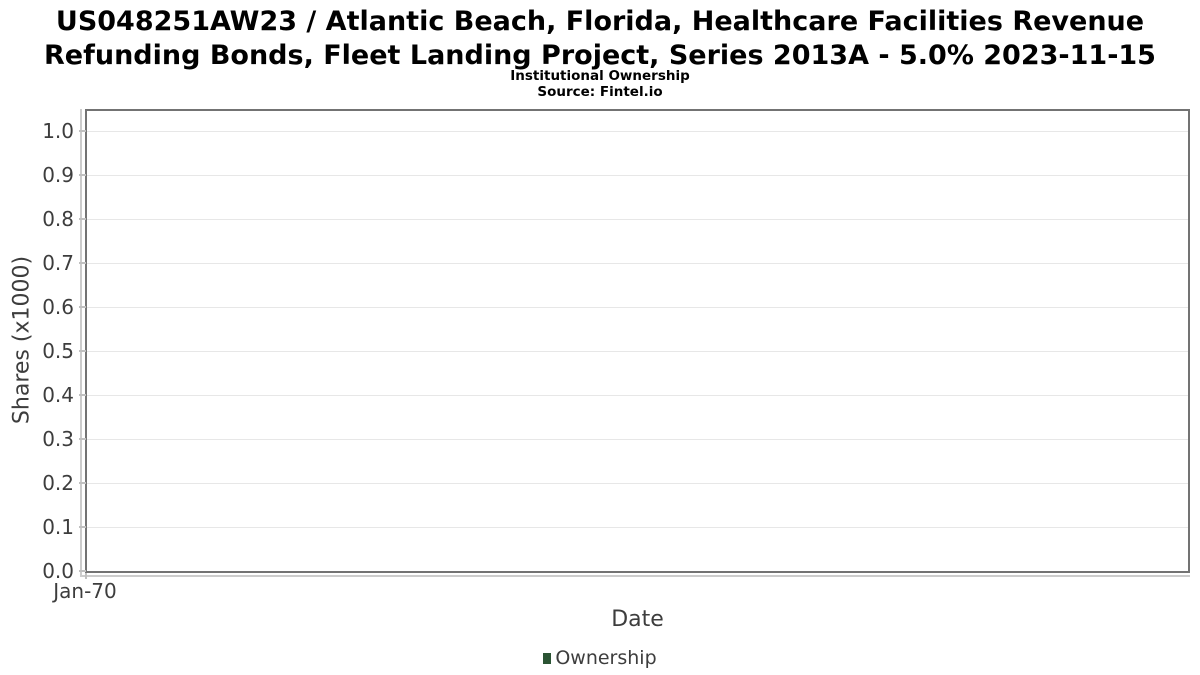 This screenshot has width=1200, height=675. I want to click on y-tick-label: 0.3, so click(58, 439).